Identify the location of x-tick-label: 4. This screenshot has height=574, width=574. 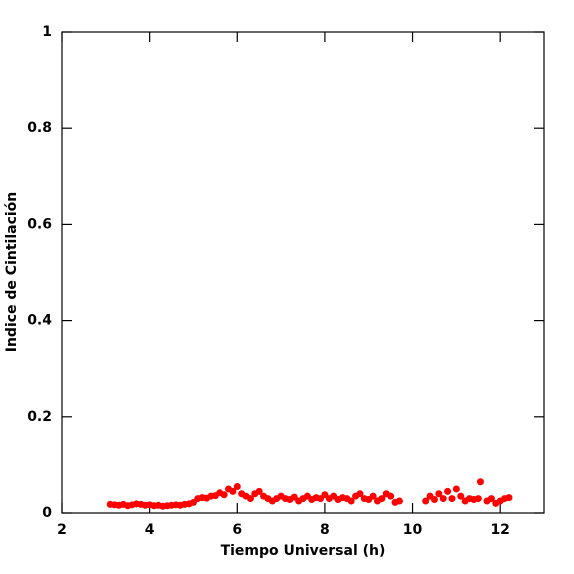
(150, 530).